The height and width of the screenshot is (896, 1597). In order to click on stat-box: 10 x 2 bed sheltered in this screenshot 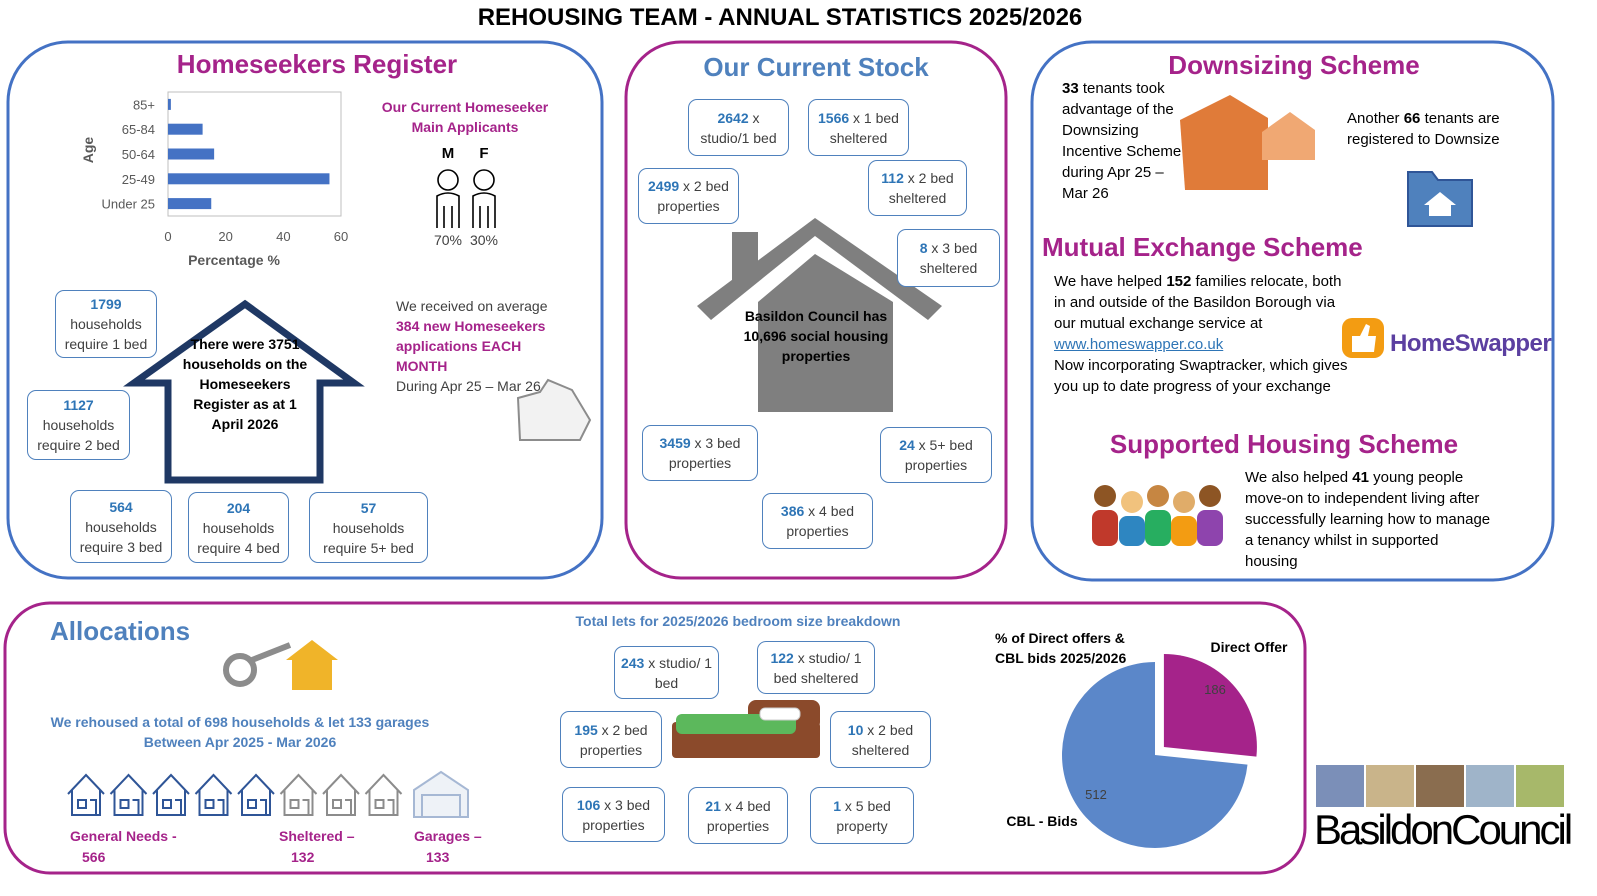, I will do `click(880, 739)`.